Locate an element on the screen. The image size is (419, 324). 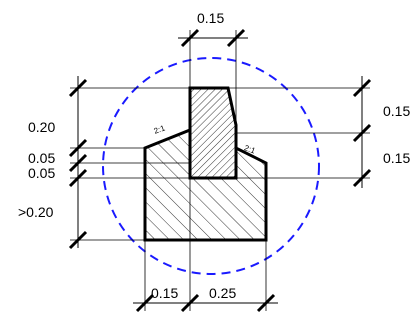
bottom-left-width-label: 0.15 is located at coordinates (164, 293).